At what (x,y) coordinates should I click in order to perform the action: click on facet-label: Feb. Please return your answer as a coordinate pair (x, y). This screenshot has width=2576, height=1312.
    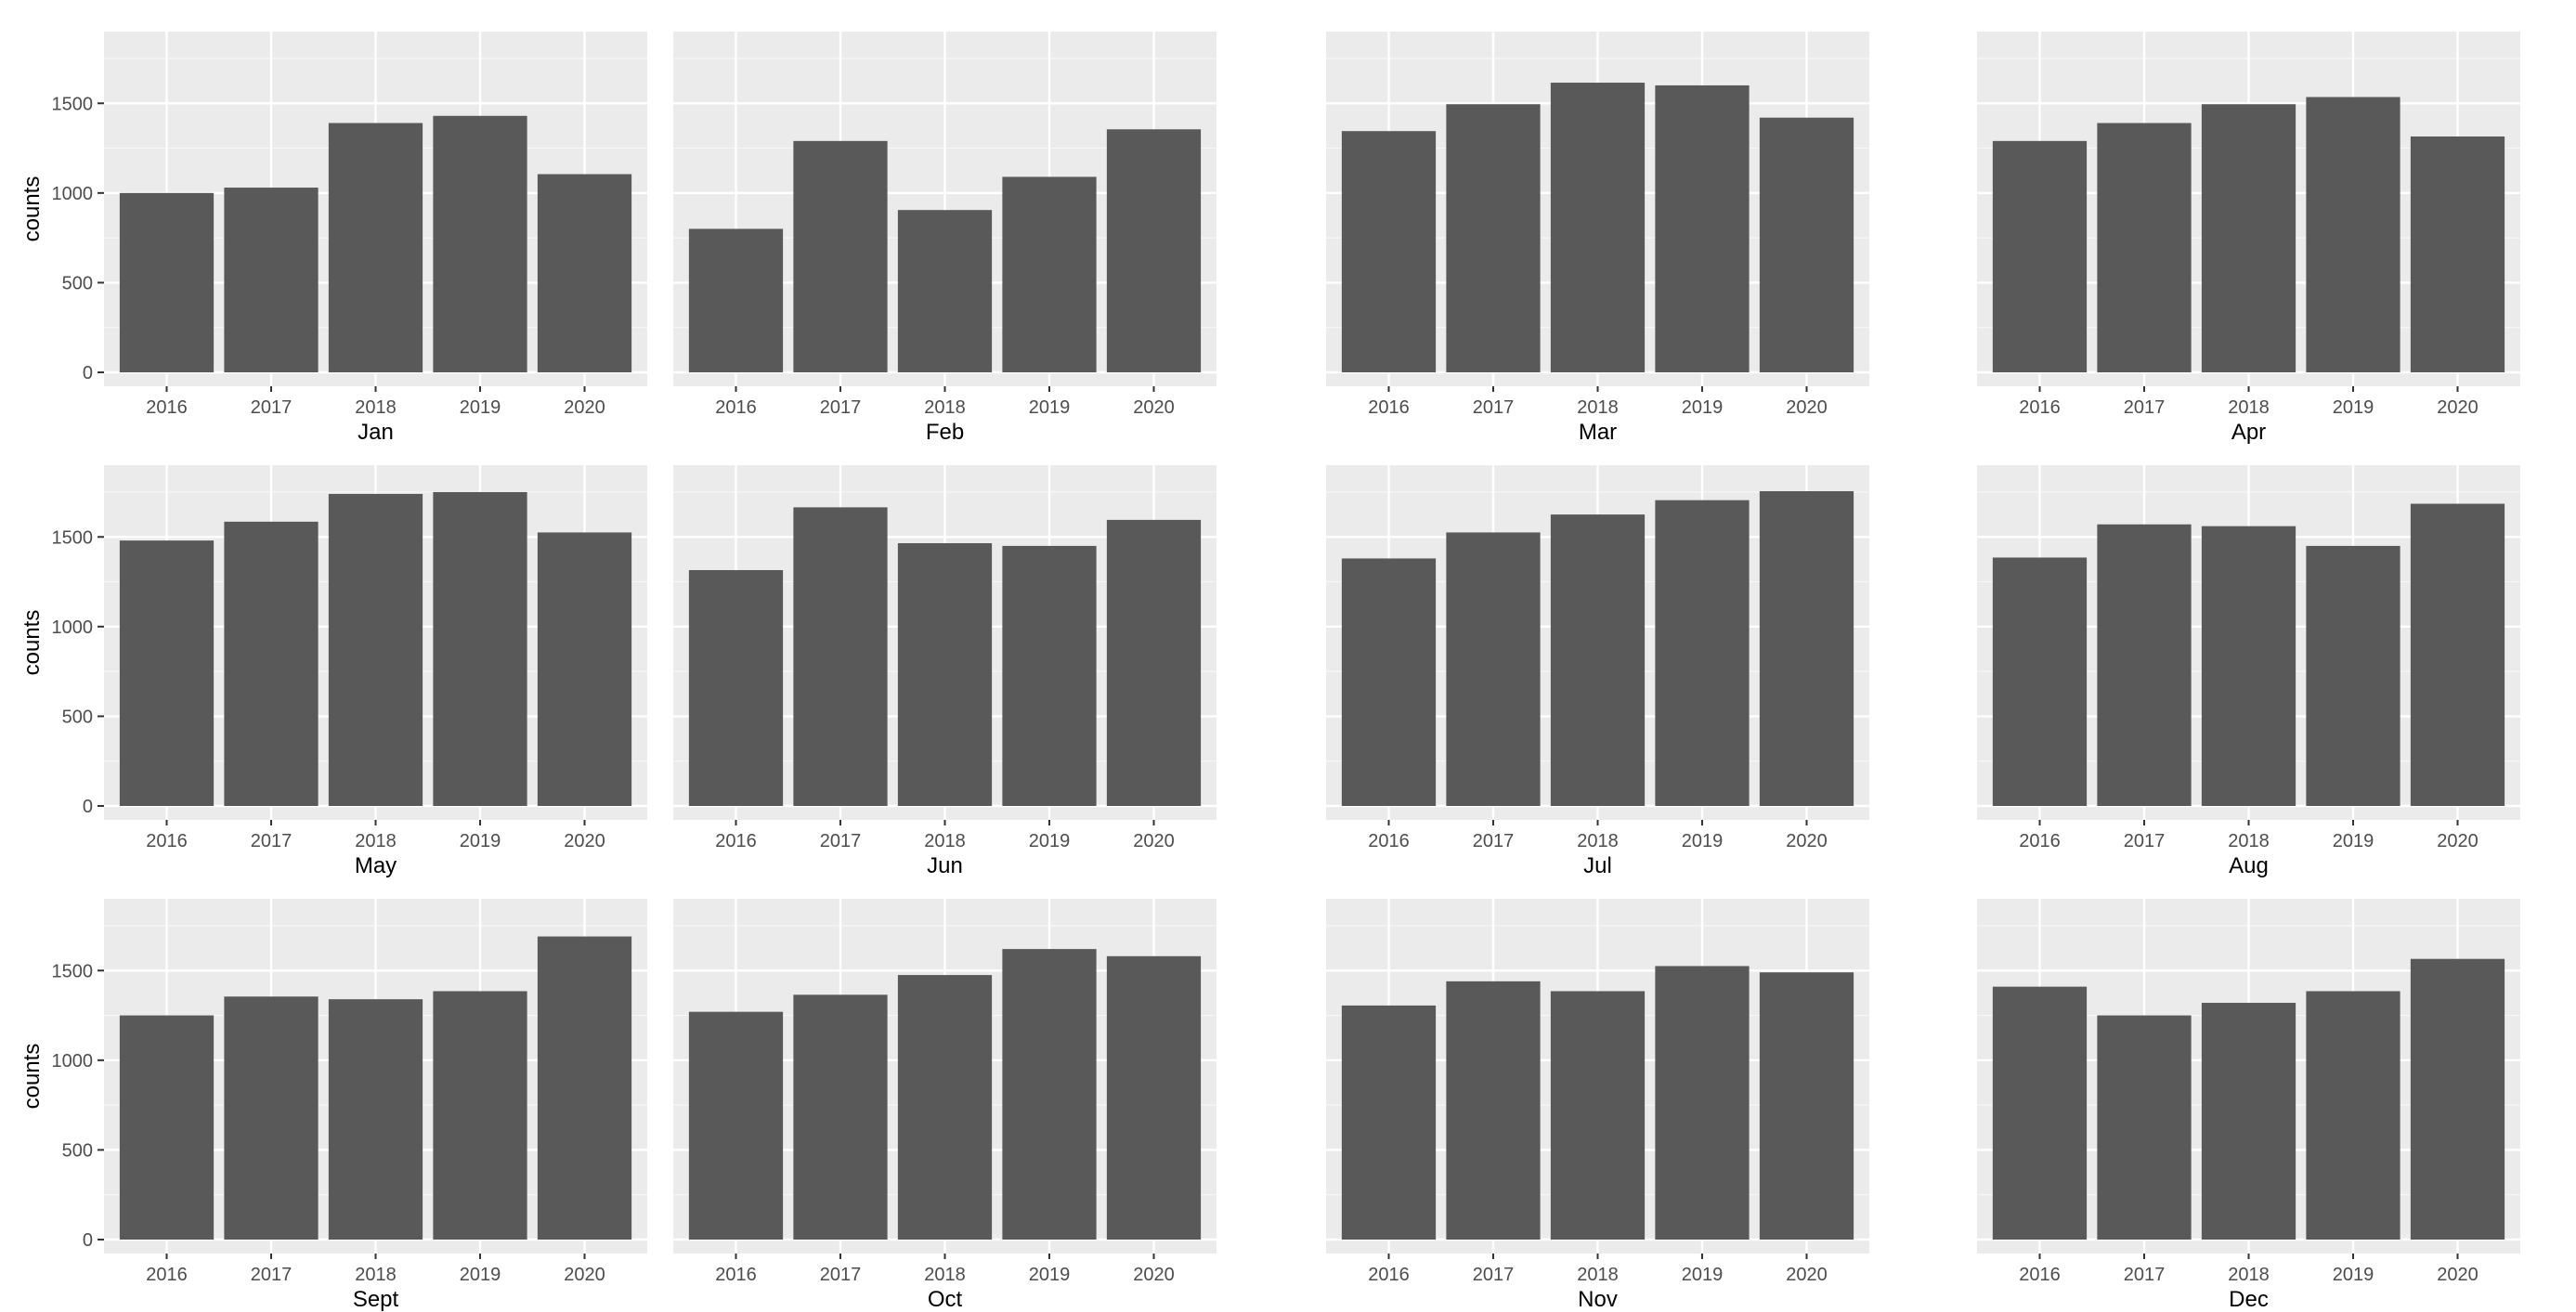
    Looking at the image, I should click on (945, 432).